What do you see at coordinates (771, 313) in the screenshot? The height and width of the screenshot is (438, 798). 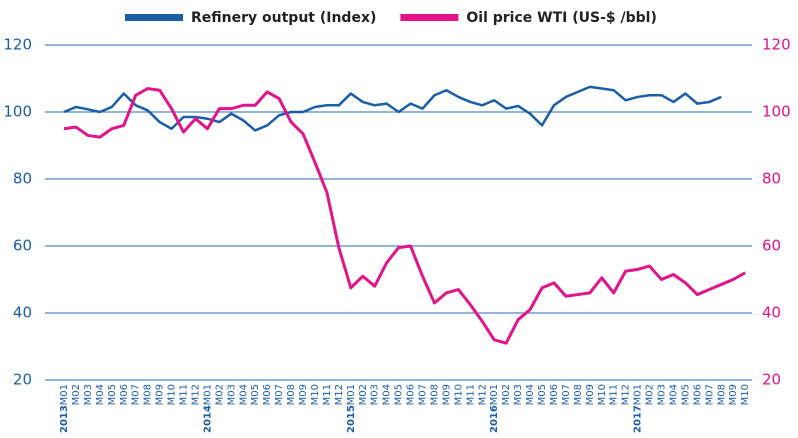 I see `y2-tick-label: 40` at bounding box center [771, 313].